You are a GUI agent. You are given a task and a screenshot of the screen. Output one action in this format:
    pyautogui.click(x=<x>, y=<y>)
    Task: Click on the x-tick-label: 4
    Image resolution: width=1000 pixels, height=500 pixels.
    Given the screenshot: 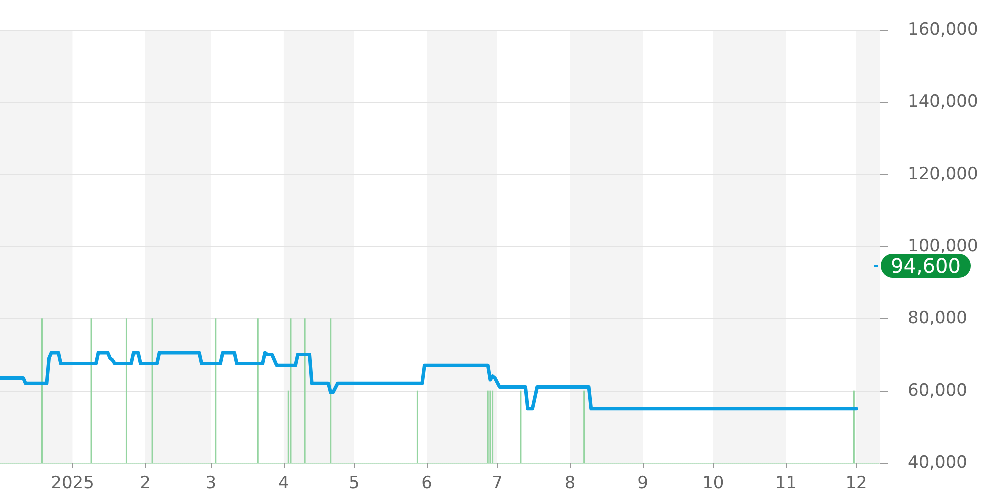 What is the action you would take?
    pyautogui.click(x=284, y=484)
    